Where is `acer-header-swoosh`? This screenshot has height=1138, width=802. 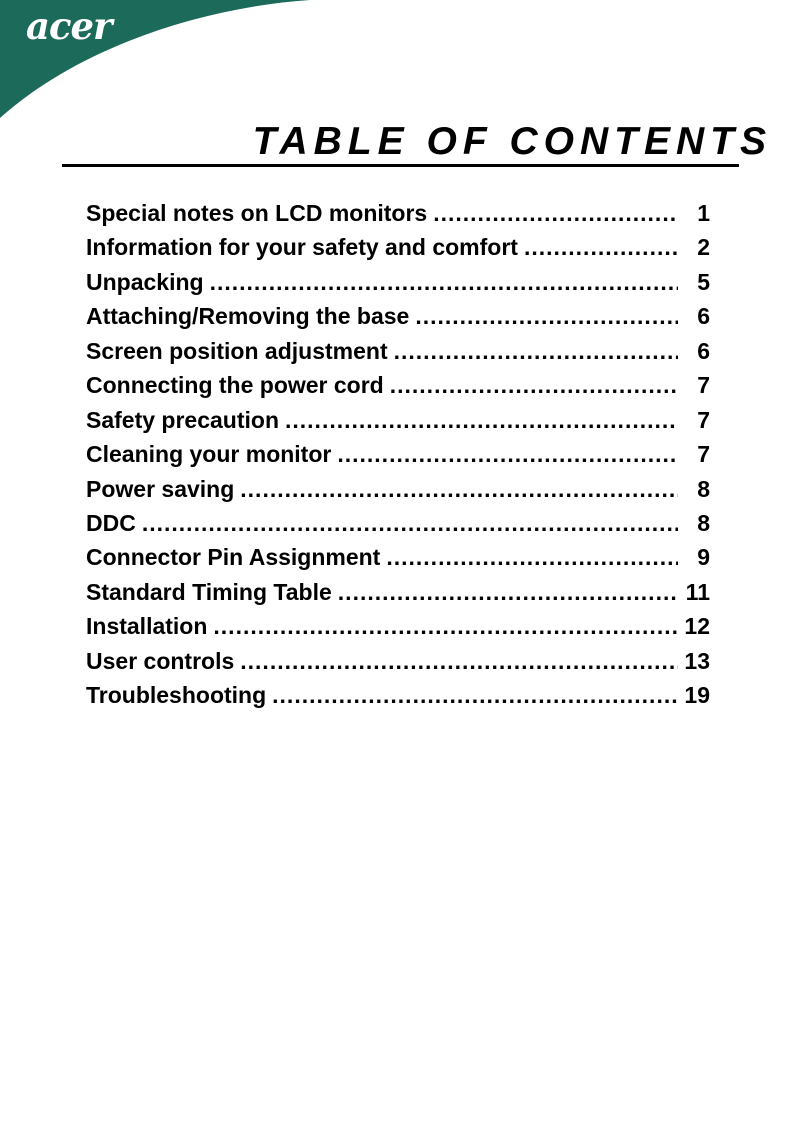
acer-header-swoosh is located at coordinates (155, 59).